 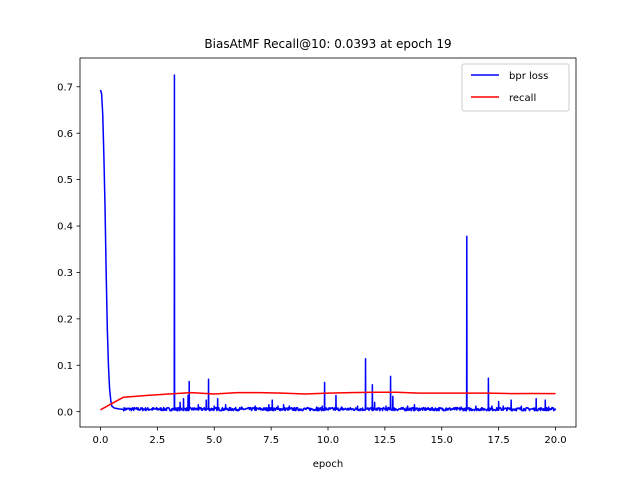 I want to click on x-axis: 0.0 2.5 5.0 7.5 10.0 12.5 15.0 17.5 20.0, so click(x=330, y=436).